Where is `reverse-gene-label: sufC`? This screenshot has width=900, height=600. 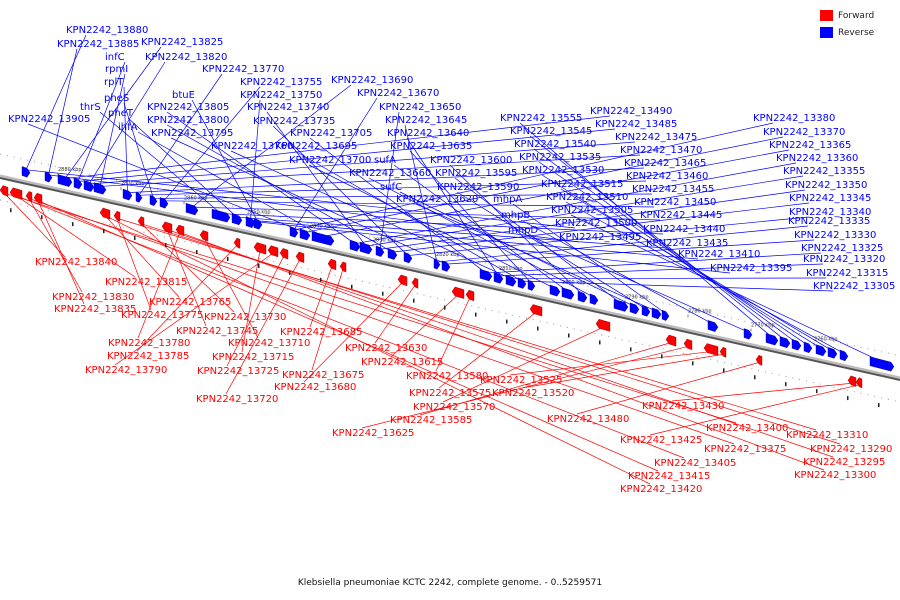 reverse-gene-label: sufC is located at coordinates (391, 187).